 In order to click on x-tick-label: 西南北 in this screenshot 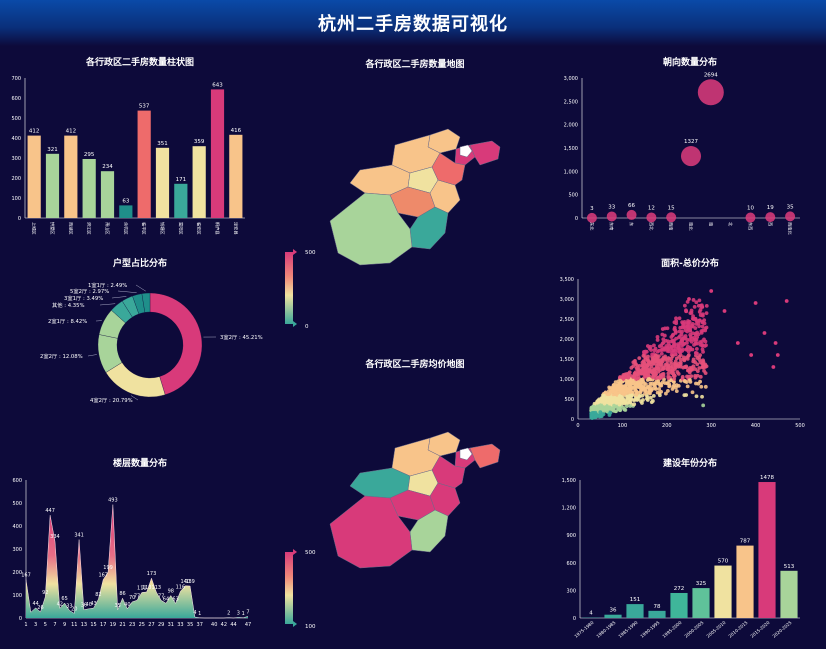, I will do `click(790, 228)`.